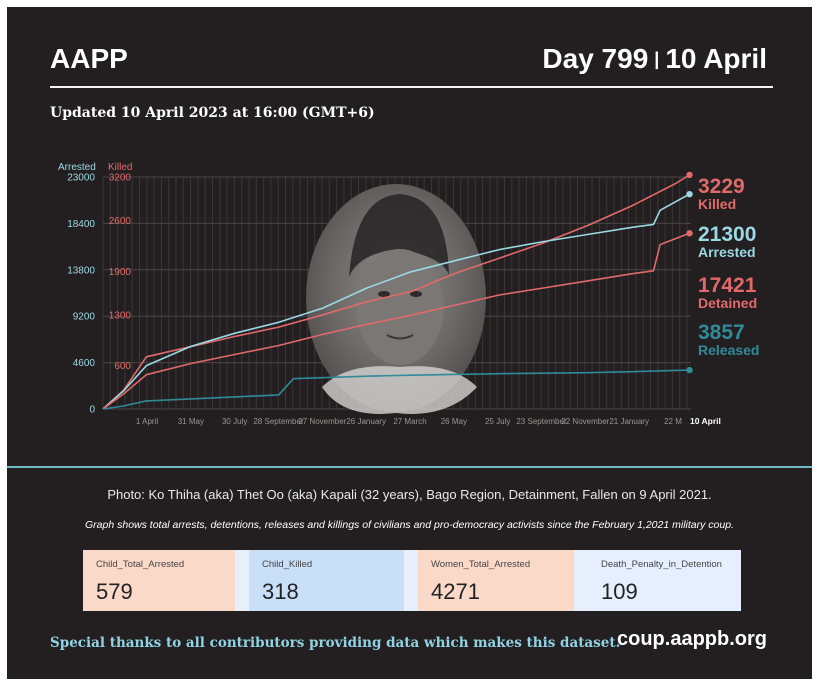 The width and height of the screenshot is (820, 687). I want to click on killed-tick-label: 2600, so click(120, 221).